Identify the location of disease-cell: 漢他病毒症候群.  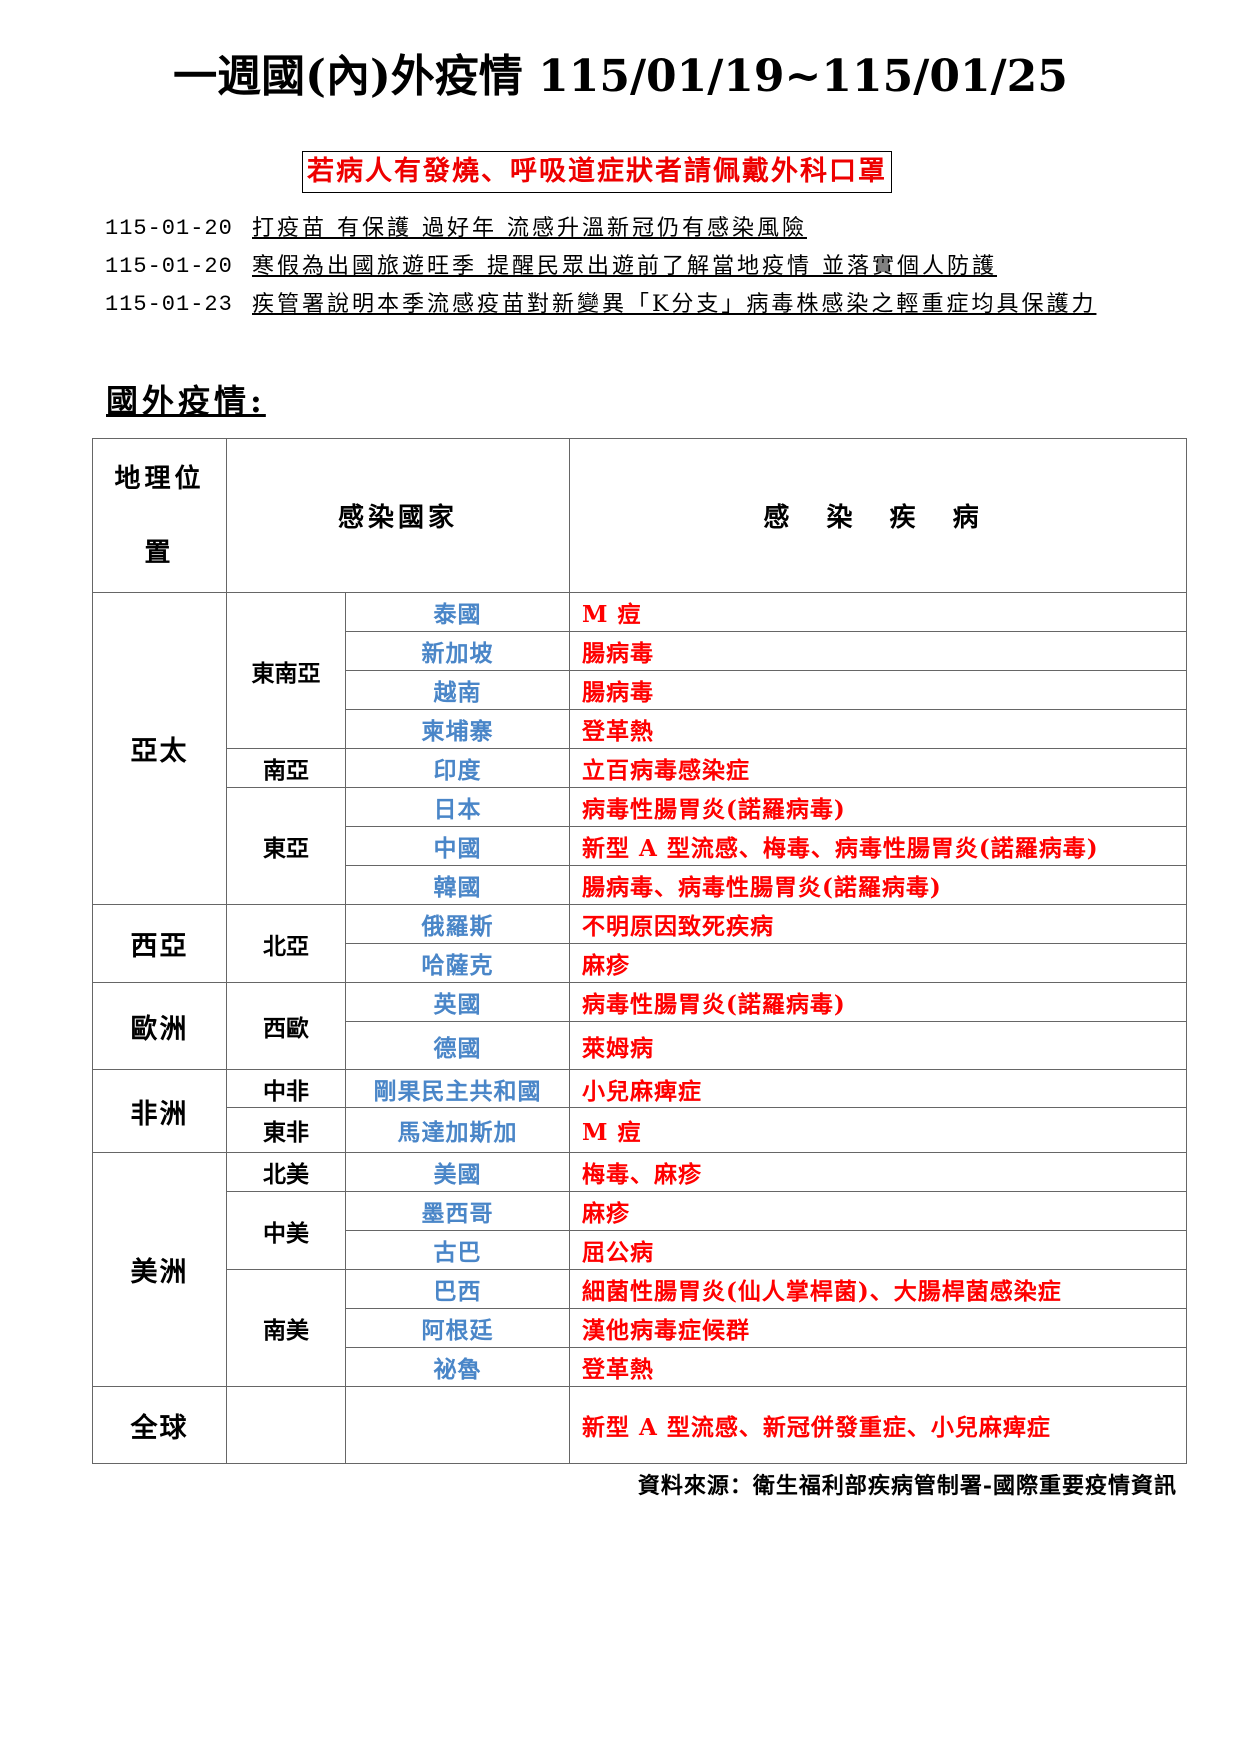
(878, 1328).